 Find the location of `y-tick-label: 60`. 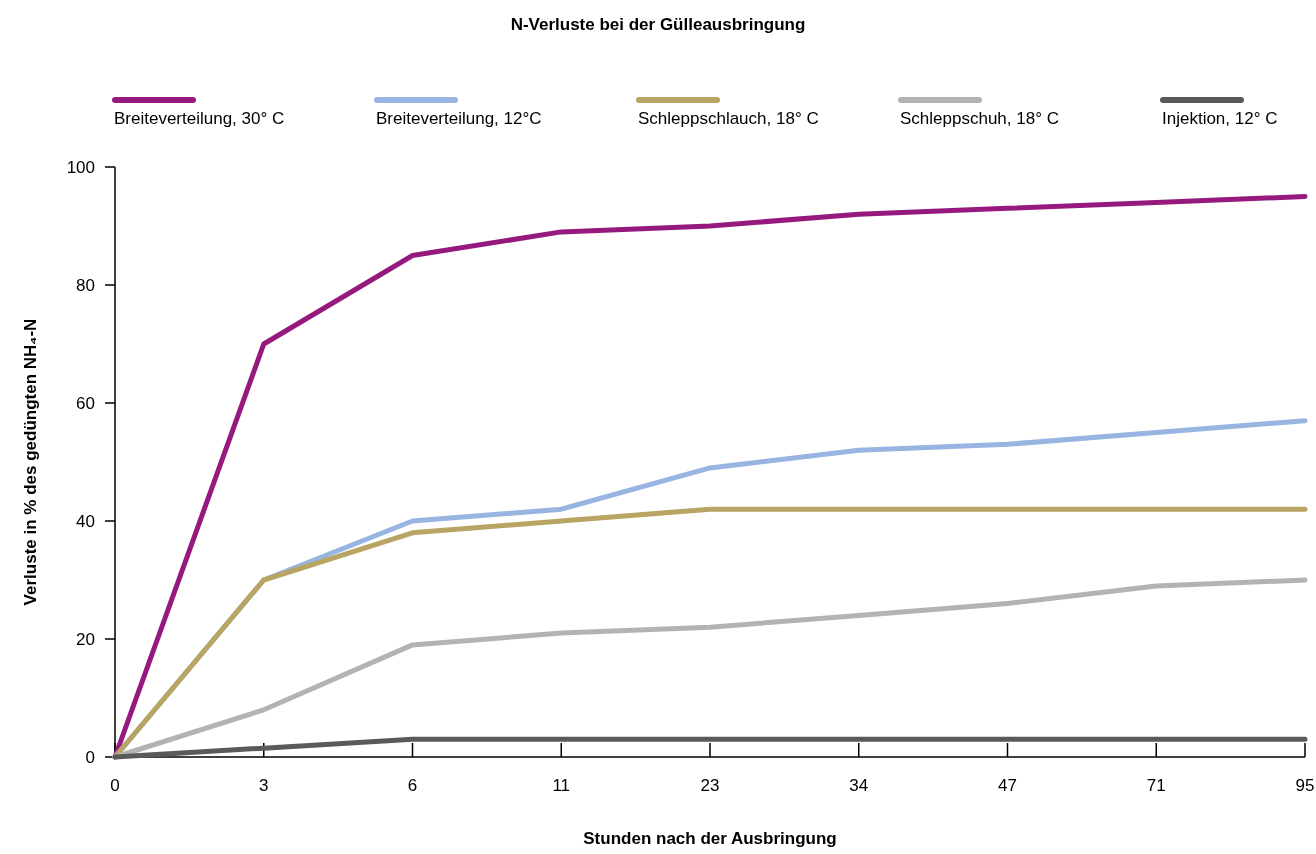

y-tick-label: 60 is located at coordinates (85, 403).